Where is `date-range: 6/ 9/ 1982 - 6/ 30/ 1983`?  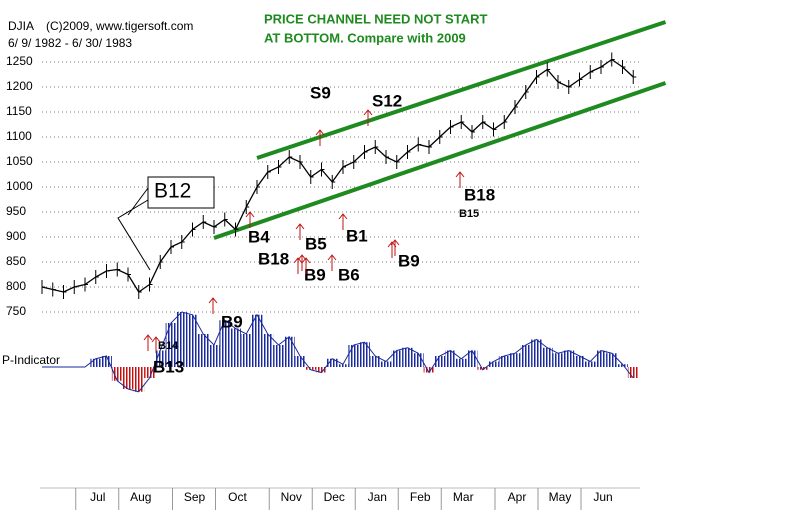
date-range: 6/ 9/ 1982 - 6/ 30/ 1983 is located at coordinates (70, 43).